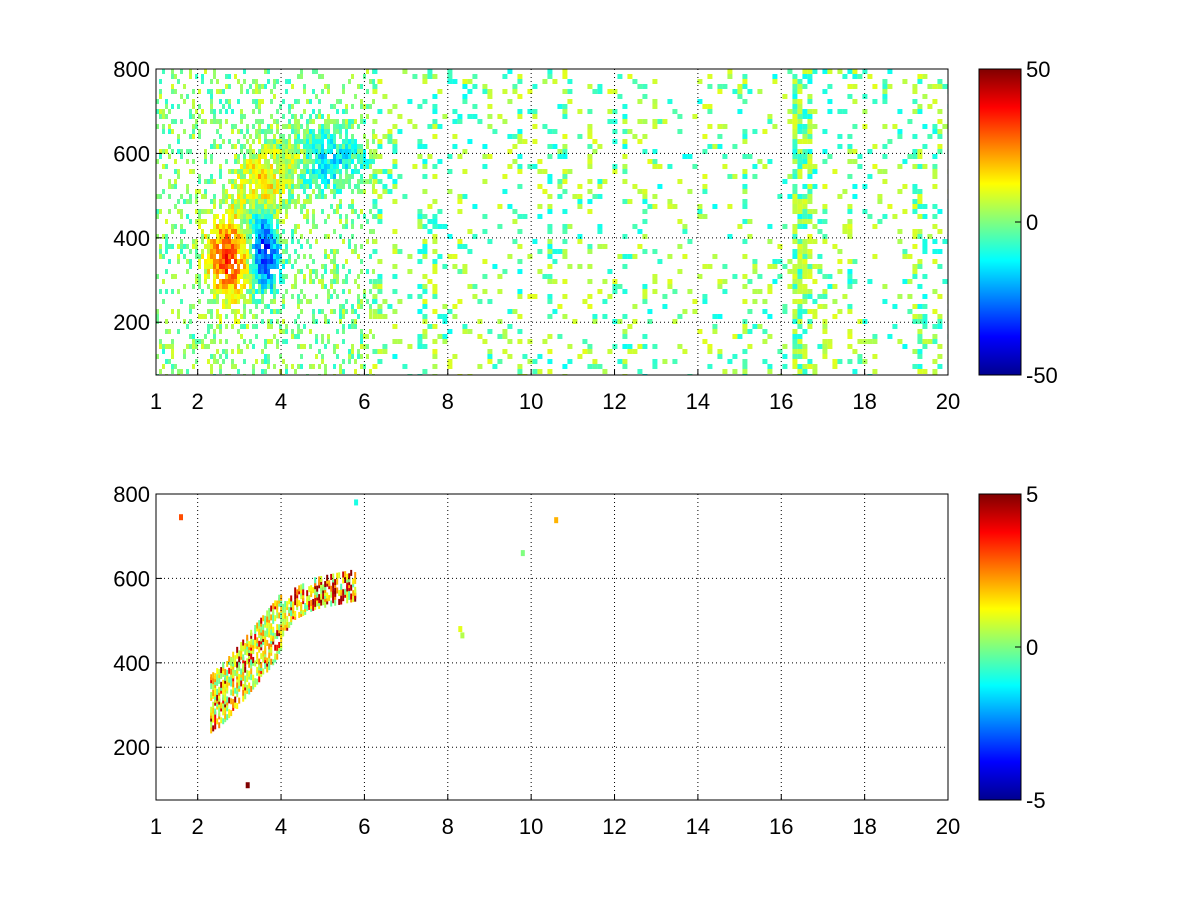 The image size is (1200, 900). Describe the element at coordinates (380, 276) in the screenshot. I see `top-cell-1901` at that location.